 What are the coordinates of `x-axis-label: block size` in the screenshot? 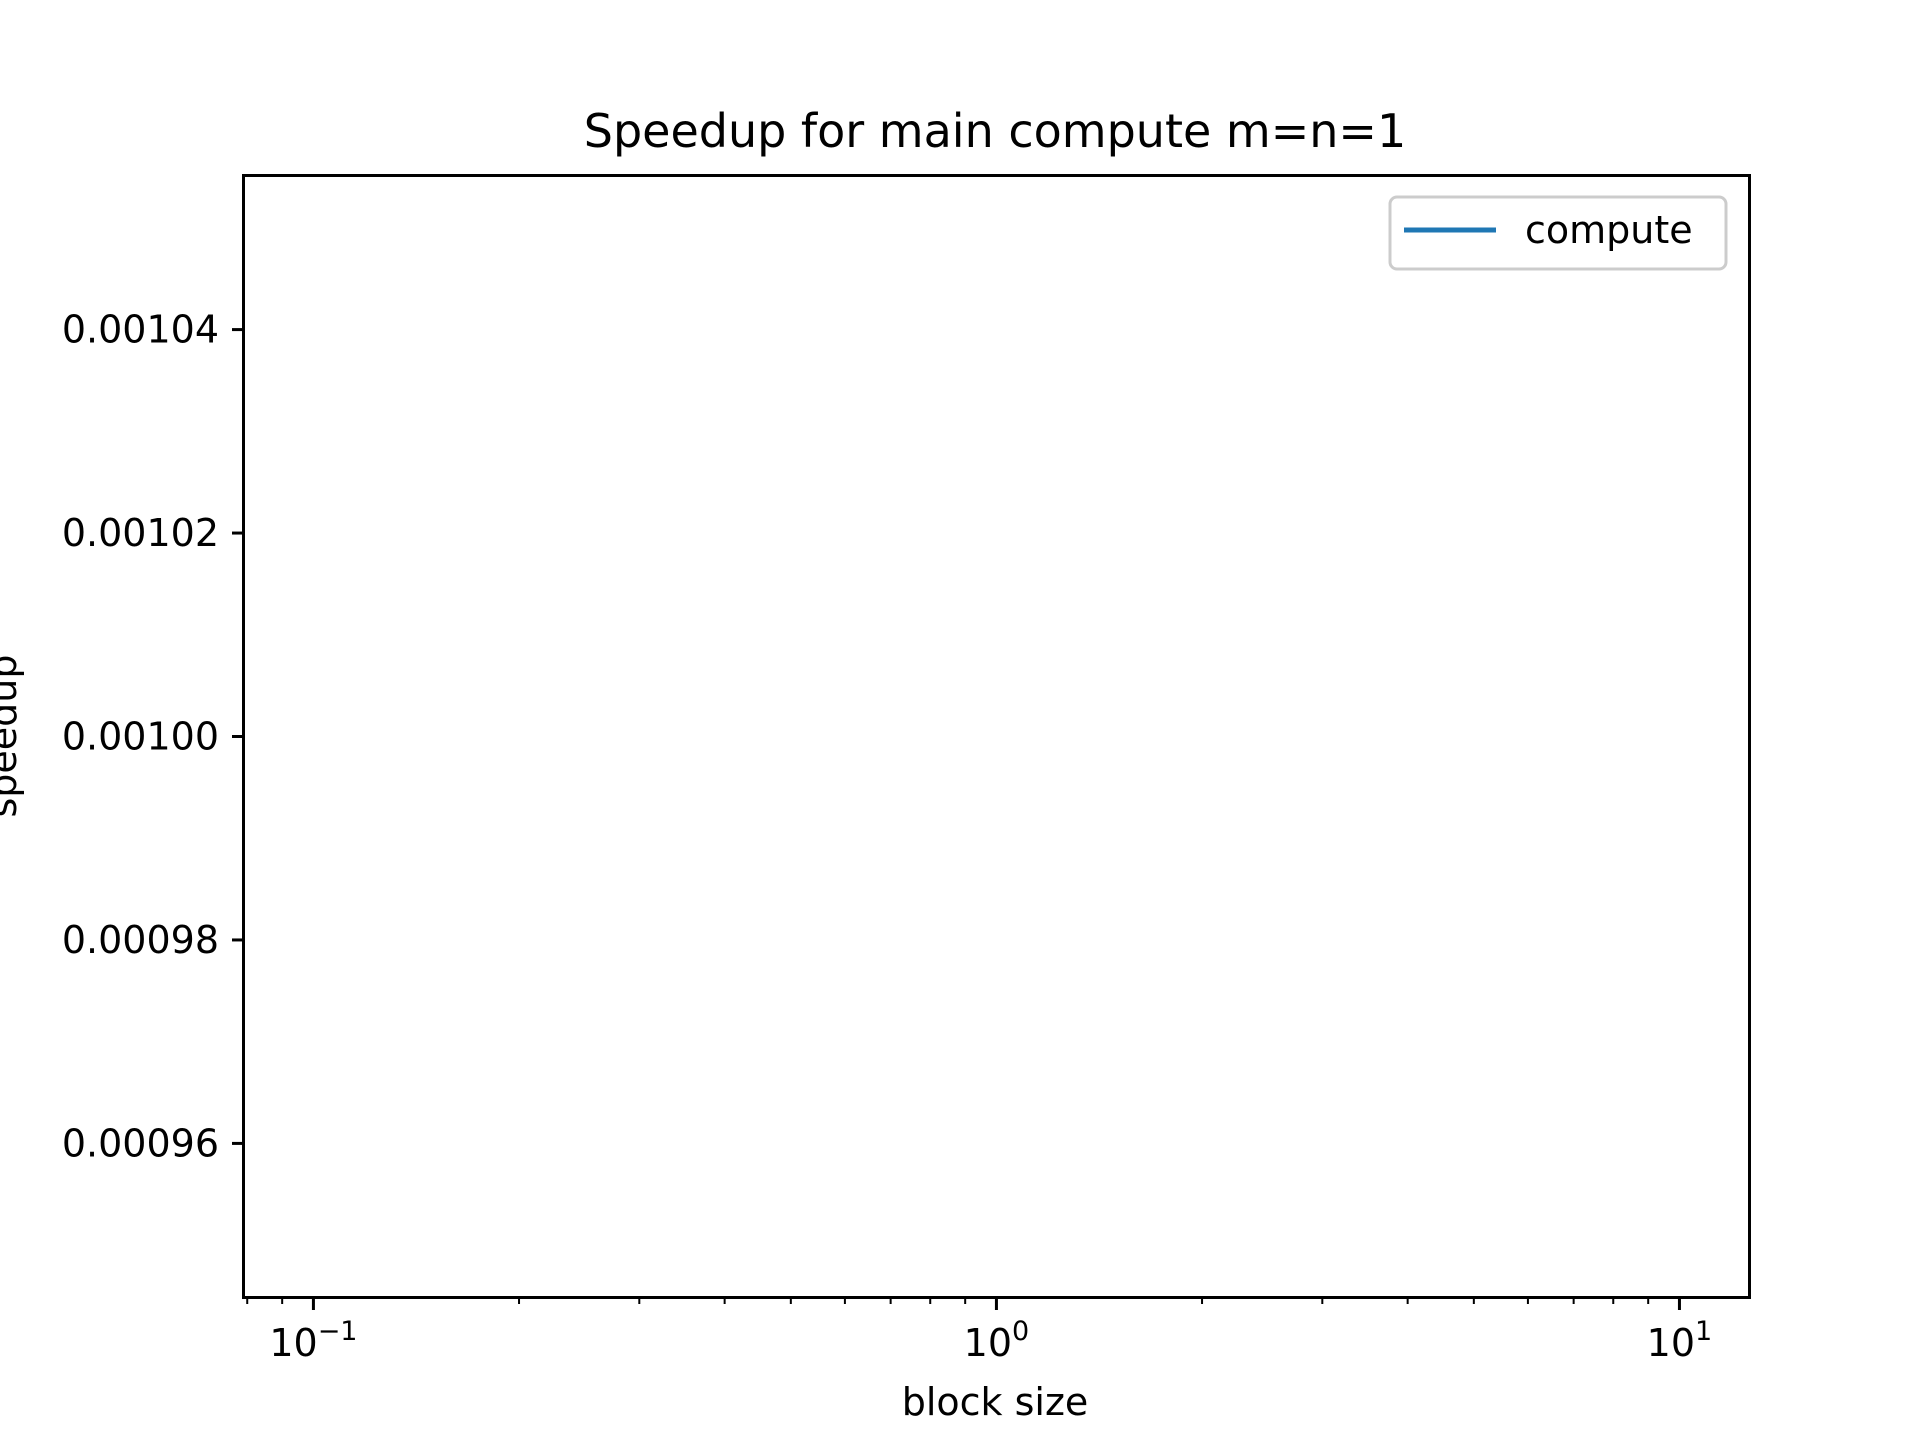 It's located at (995, 1402).